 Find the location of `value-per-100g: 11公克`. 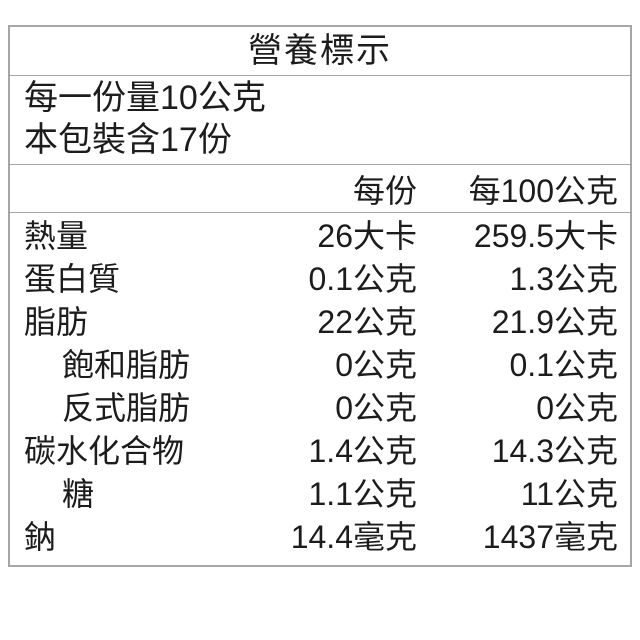

value-per-100g: 11公克 is located at coordinates (569, 494).